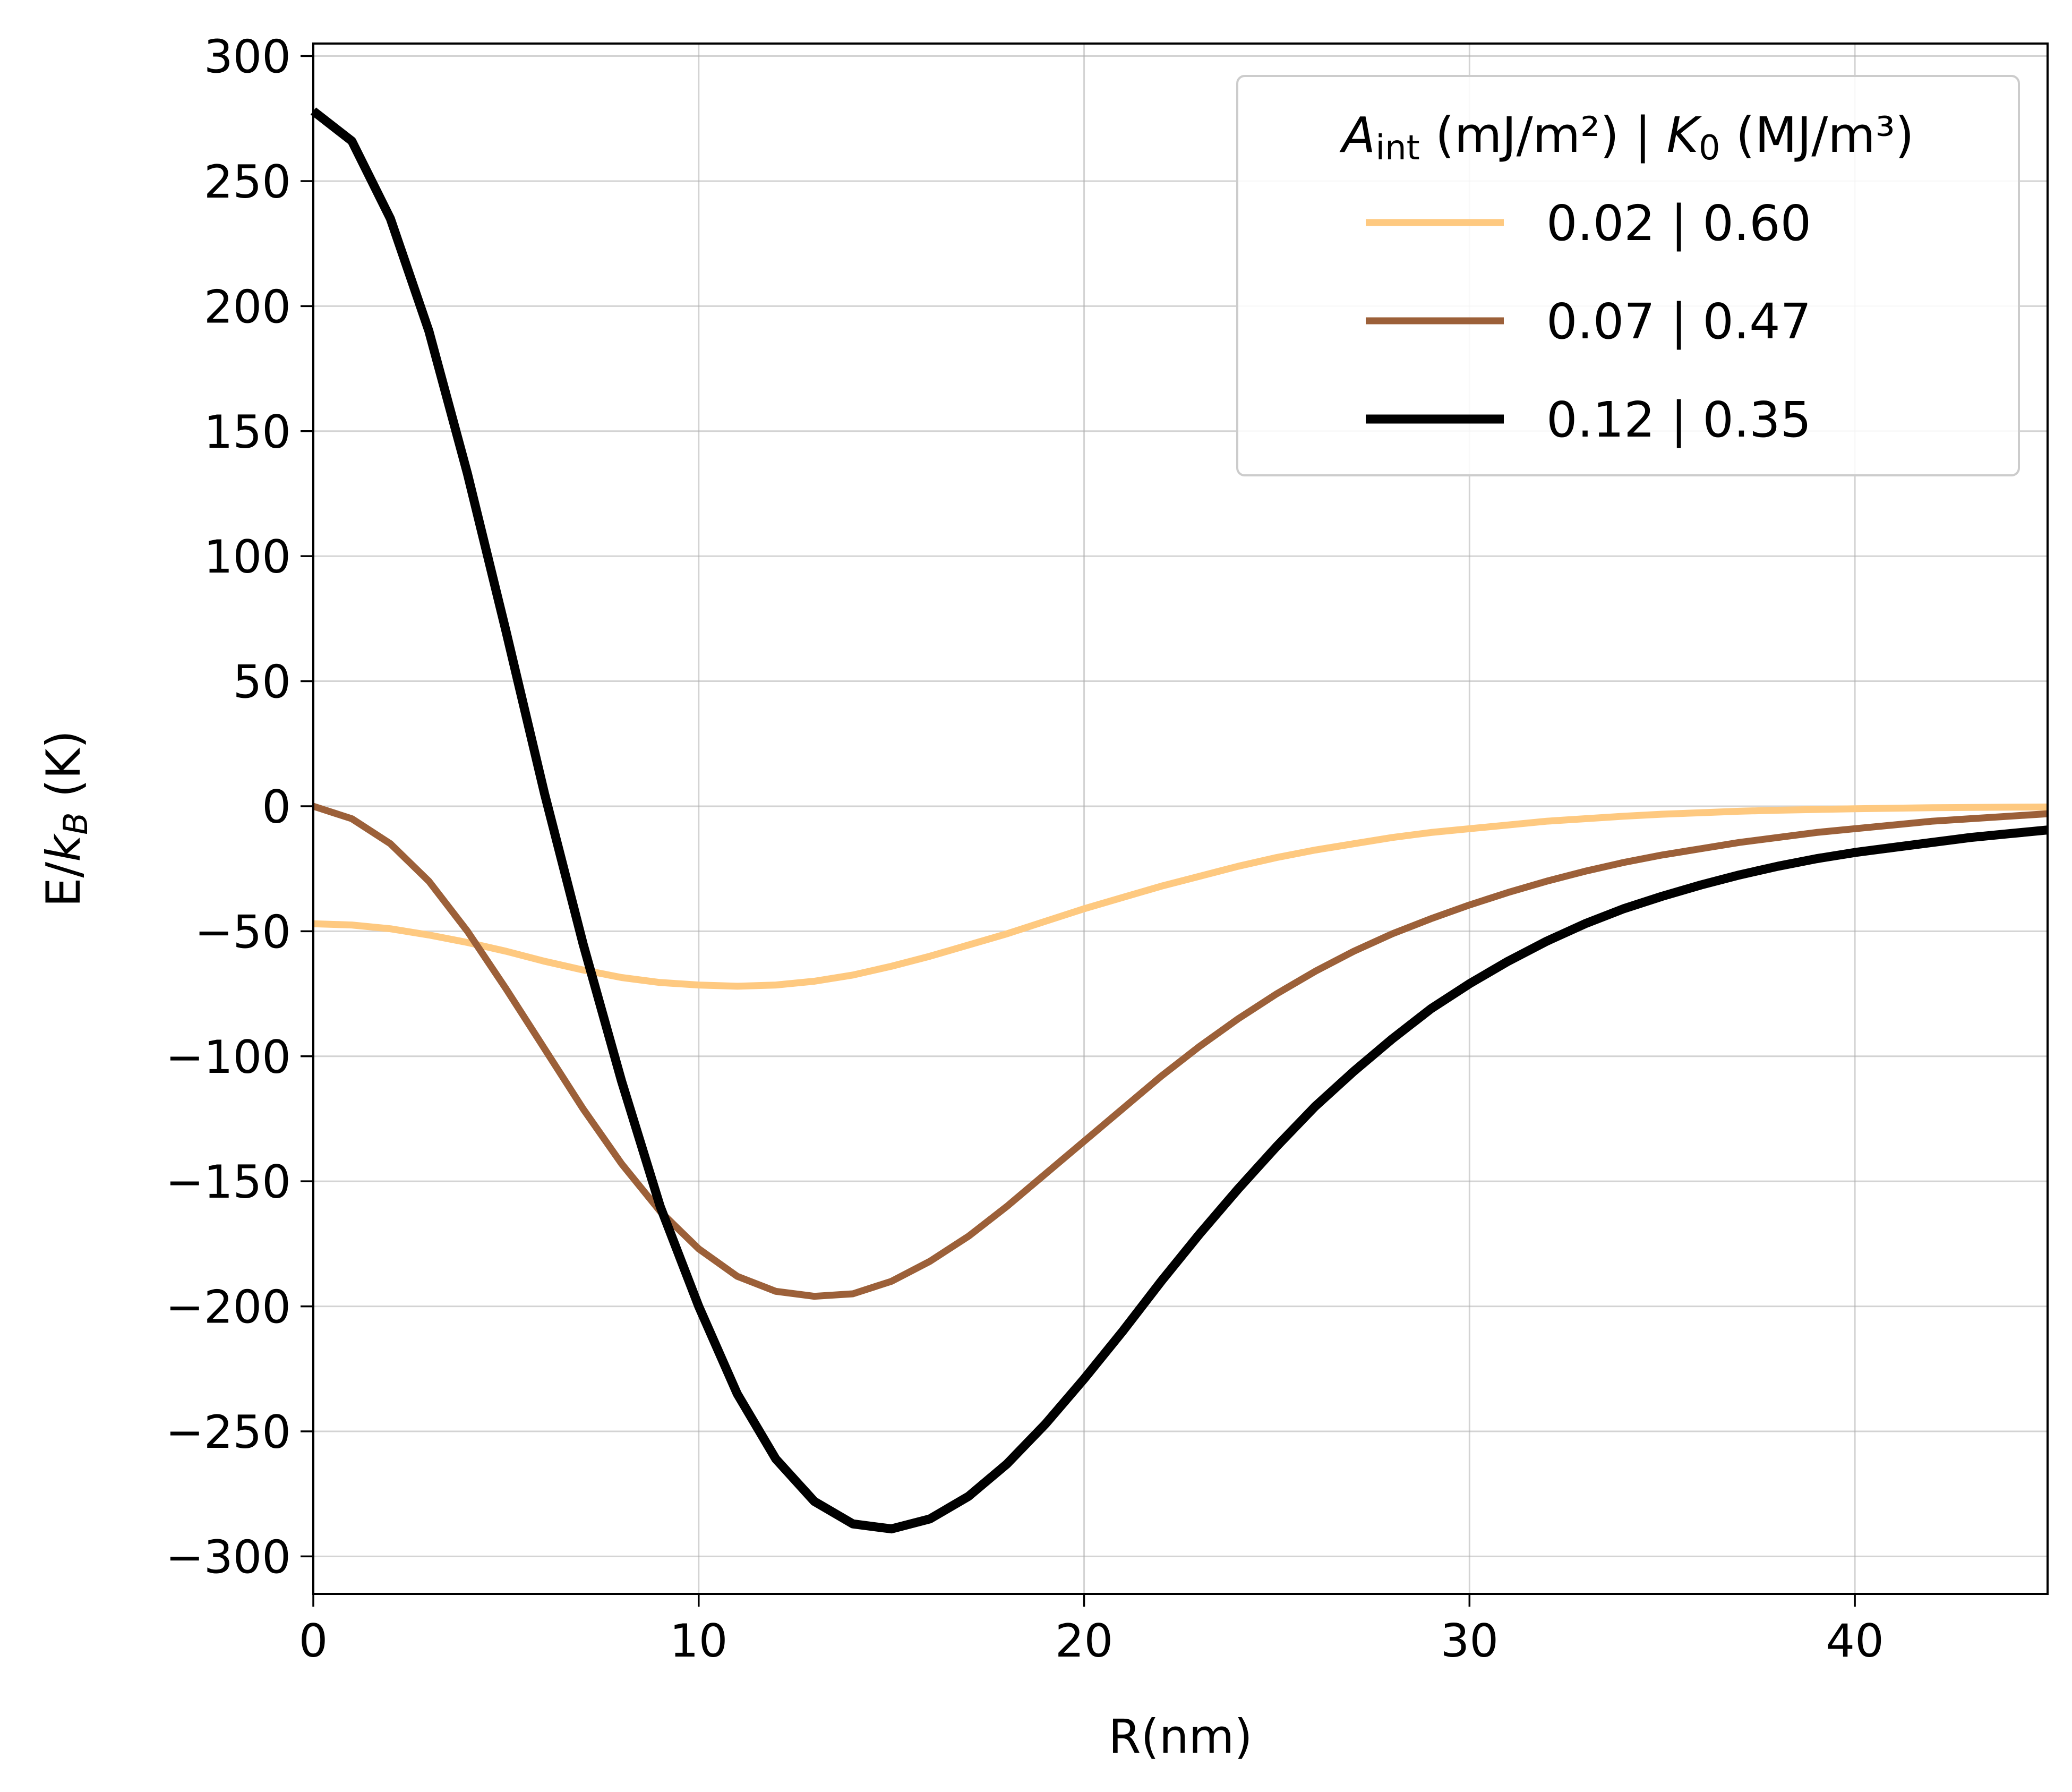 Image resolution: width=2072 pixels, height=1792 pixels. I want to click on y-label-main: E/, so click(63, 884).